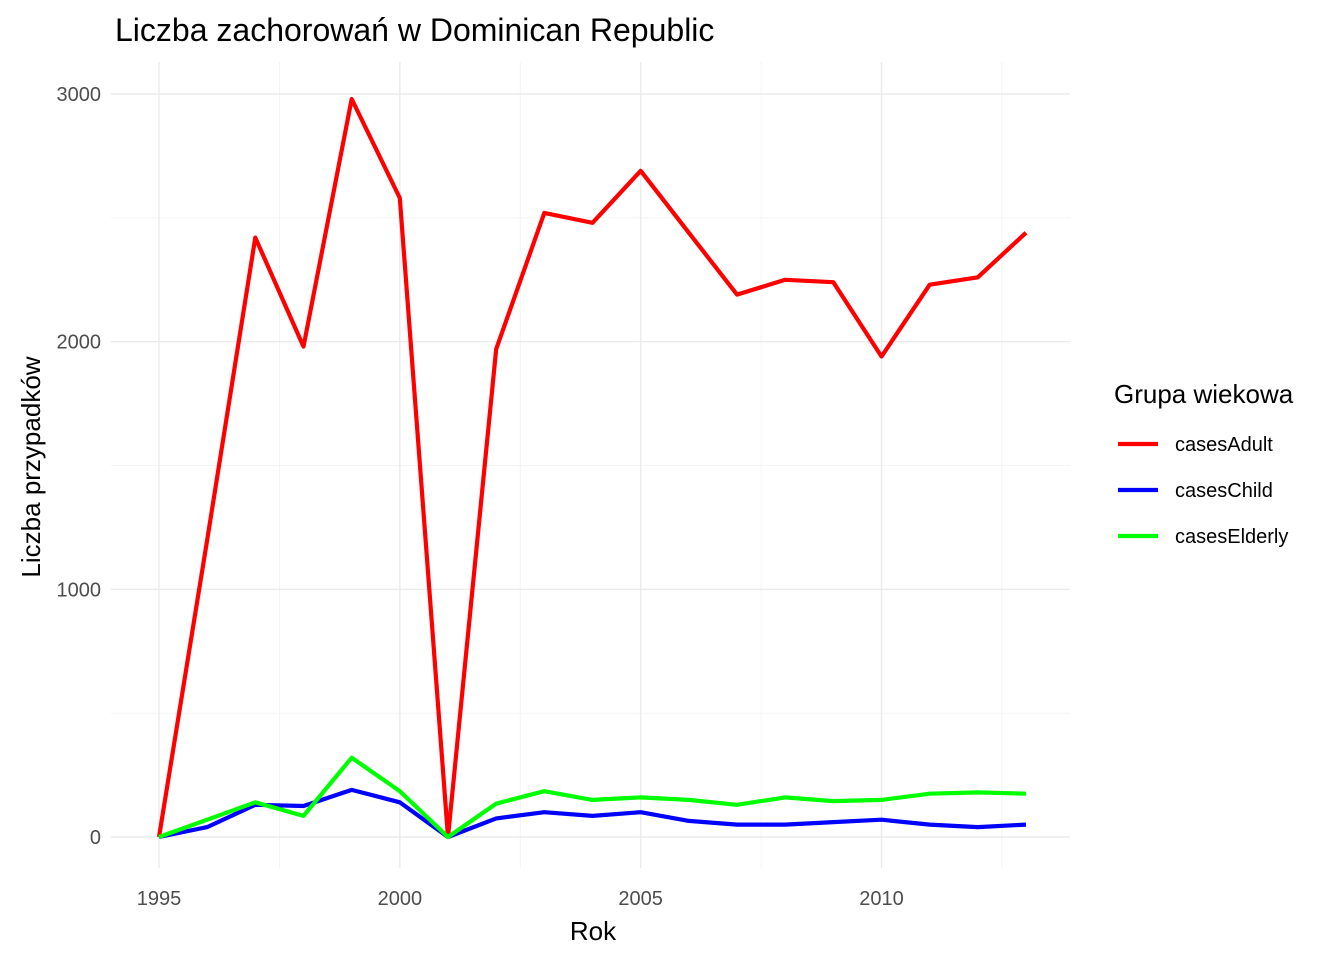 This screenshot has height=960, width=1344. Describe the element at coordinates (400, 899) in the screenshot. I see `x-tick-label: 2000` at that location.